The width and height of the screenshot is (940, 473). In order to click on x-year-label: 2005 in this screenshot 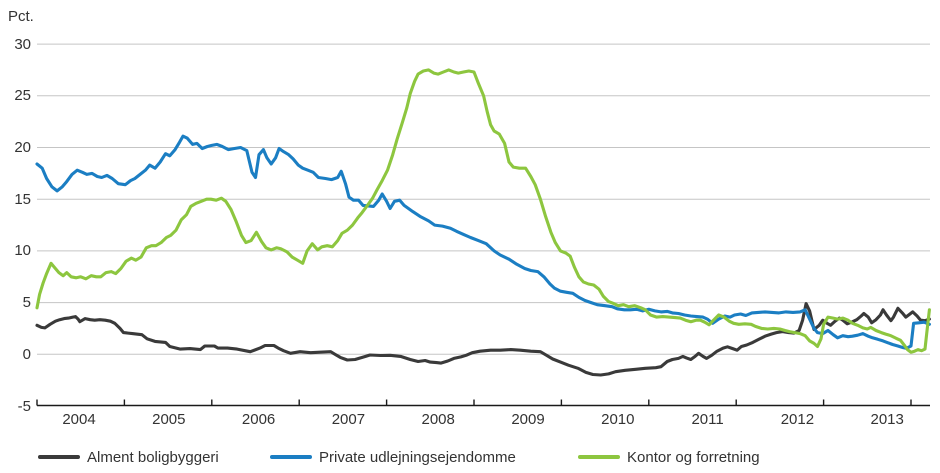, I will do `click(169, 419)`.